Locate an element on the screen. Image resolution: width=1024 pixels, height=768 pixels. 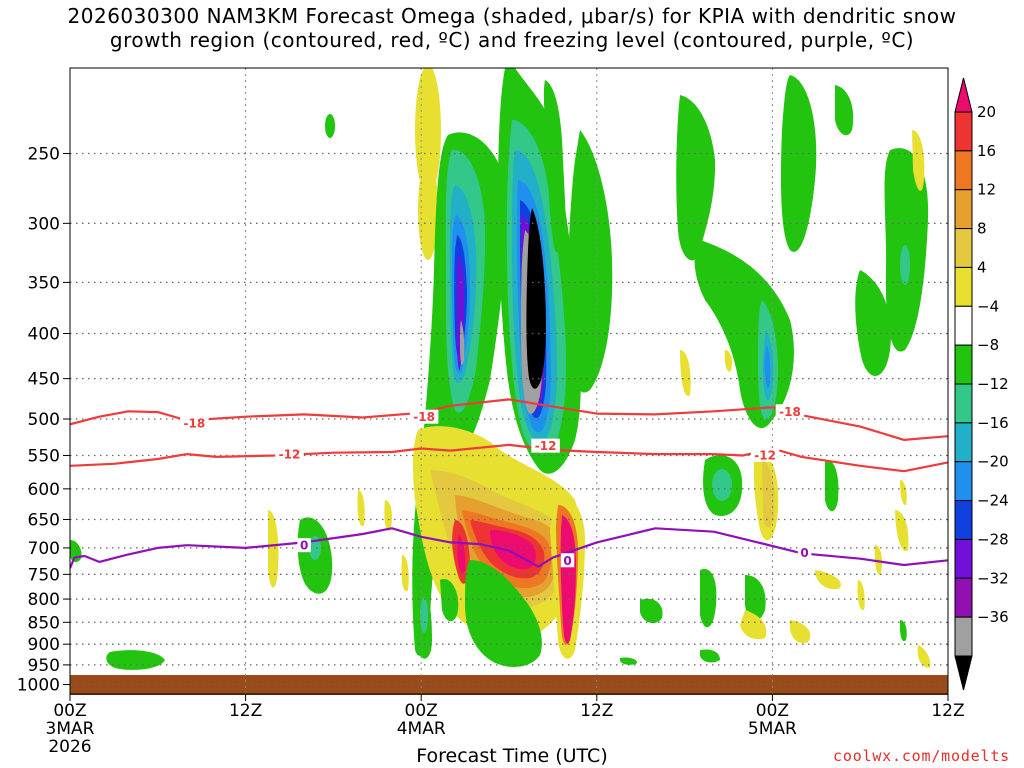
y-tick-label: 550 is located at coordinates (44, 457).